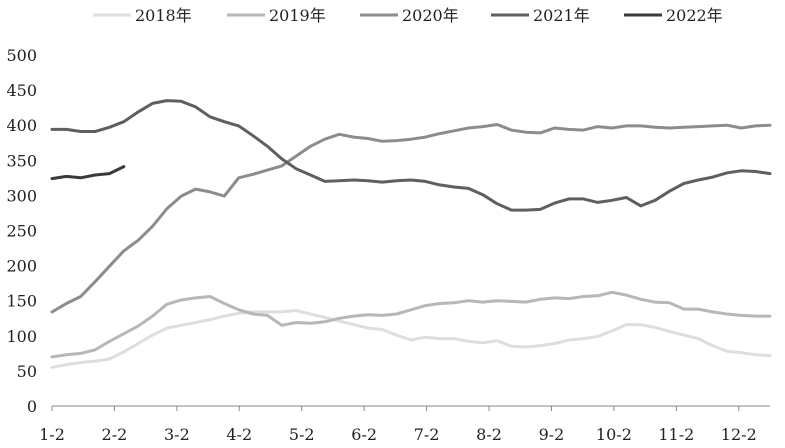 This screenshot has height=448, width=785. I want to click on x-tick-label: 2-2, so click(115, 434).